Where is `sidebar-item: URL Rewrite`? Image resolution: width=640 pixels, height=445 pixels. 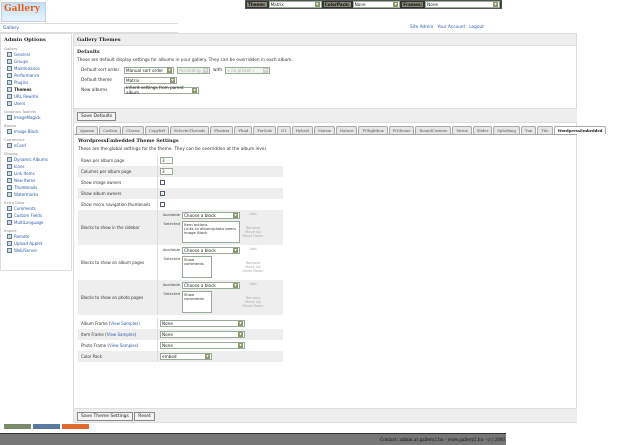
sidebar-item: URL Rewrite is located at coordinates (36, 96).